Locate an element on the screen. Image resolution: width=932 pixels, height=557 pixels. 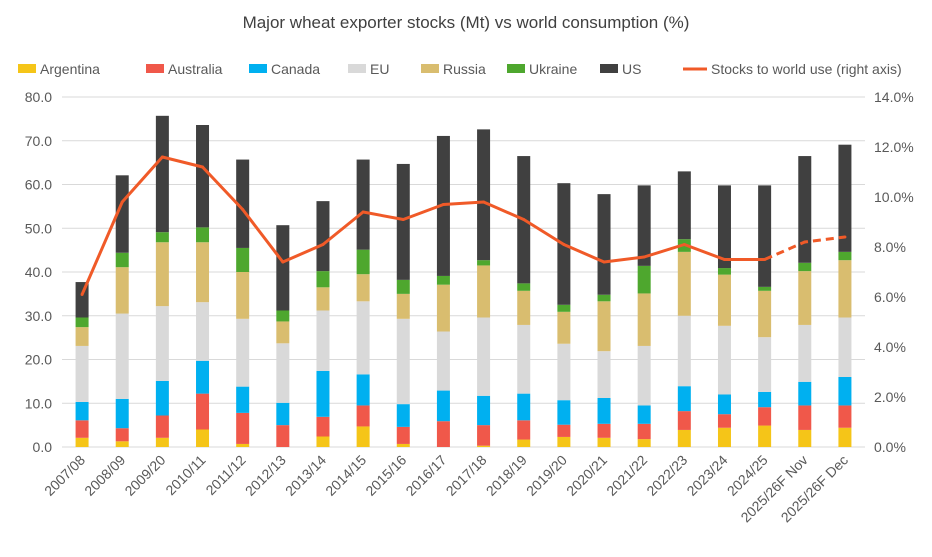
x-tick-label: 2015/16 is located at coordinates (385, 475).